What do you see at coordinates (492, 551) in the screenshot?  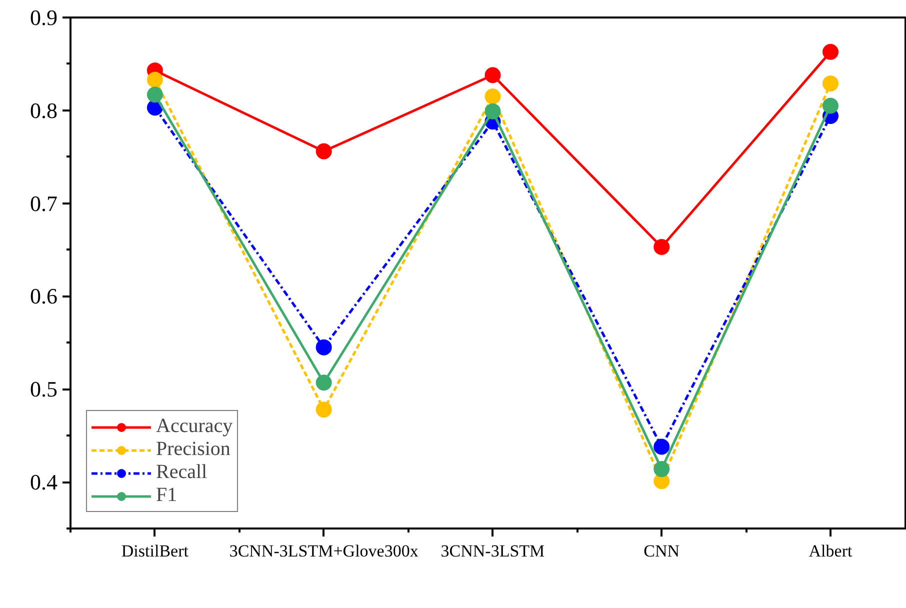 I see `x-tick-label: 3CNN-3LSTM` at bounding box center [492, 551].